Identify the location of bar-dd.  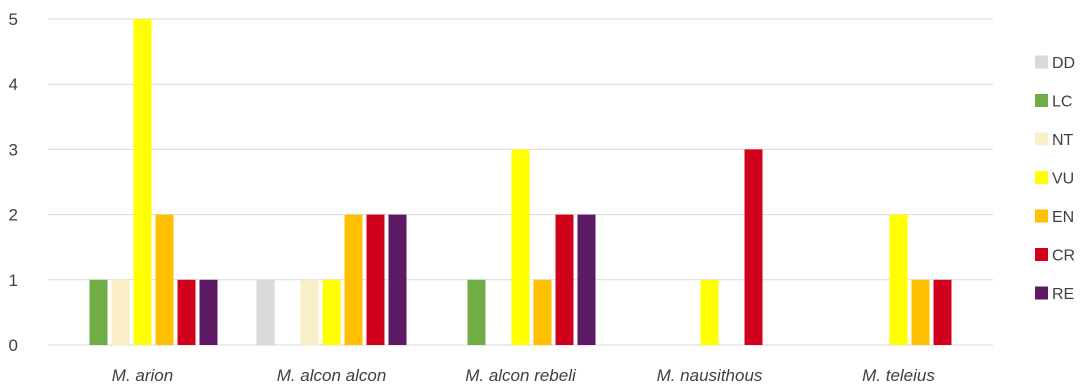
(265, 312).